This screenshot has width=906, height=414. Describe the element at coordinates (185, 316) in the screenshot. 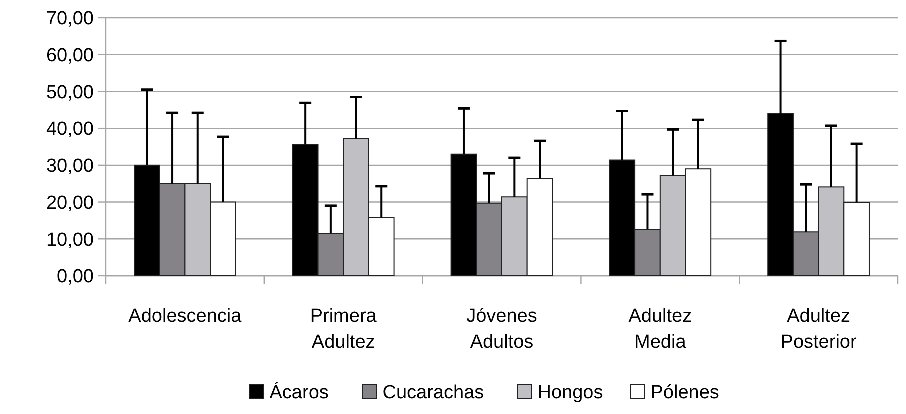

I see `x-tick-label: Adolescencia` at that location.